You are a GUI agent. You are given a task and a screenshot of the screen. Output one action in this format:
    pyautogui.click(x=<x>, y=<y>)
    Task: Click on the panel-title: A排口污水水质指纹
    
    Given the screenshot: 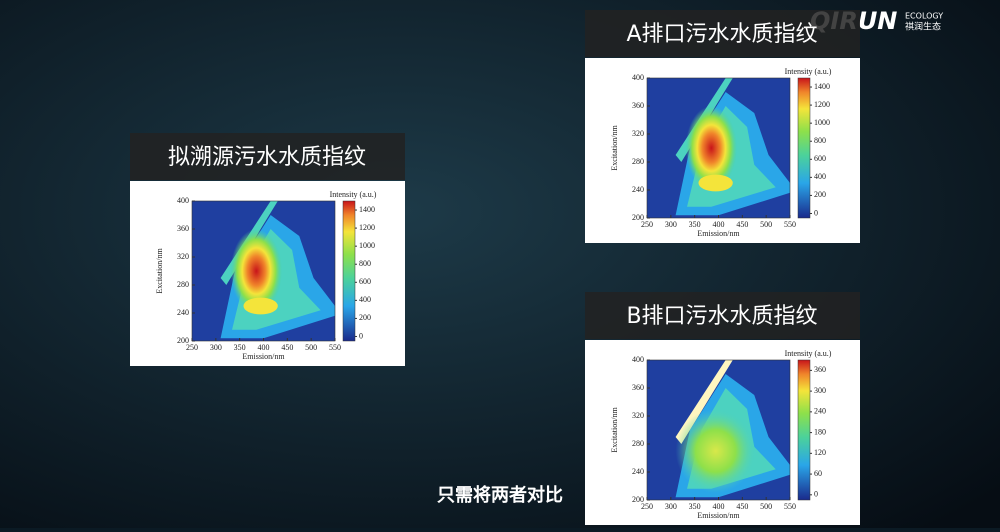 What is the action you would take?
    pyautogui.click(x=721, y=34)
    